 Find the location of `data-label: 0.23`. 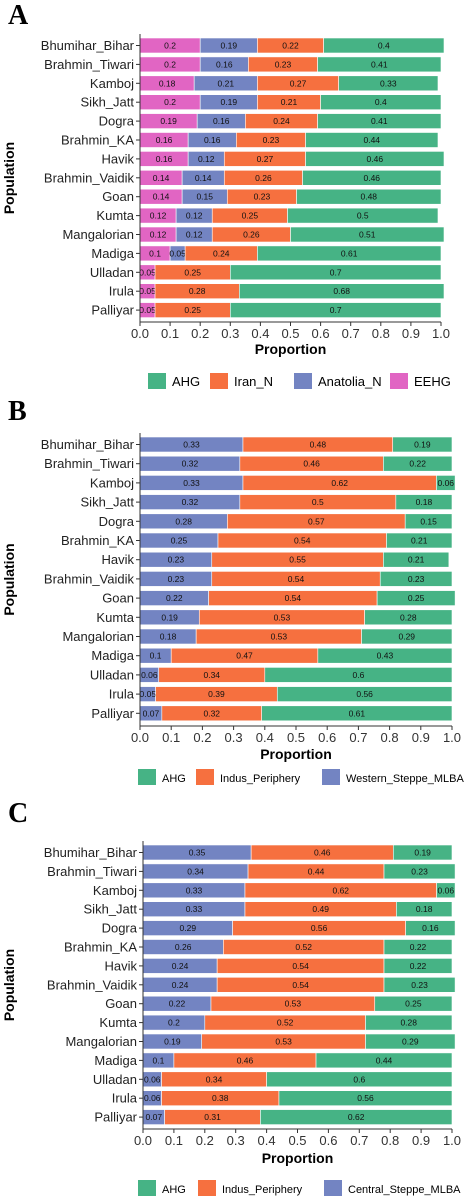

data-label: 0.23 is located at coordinates (416, 579).